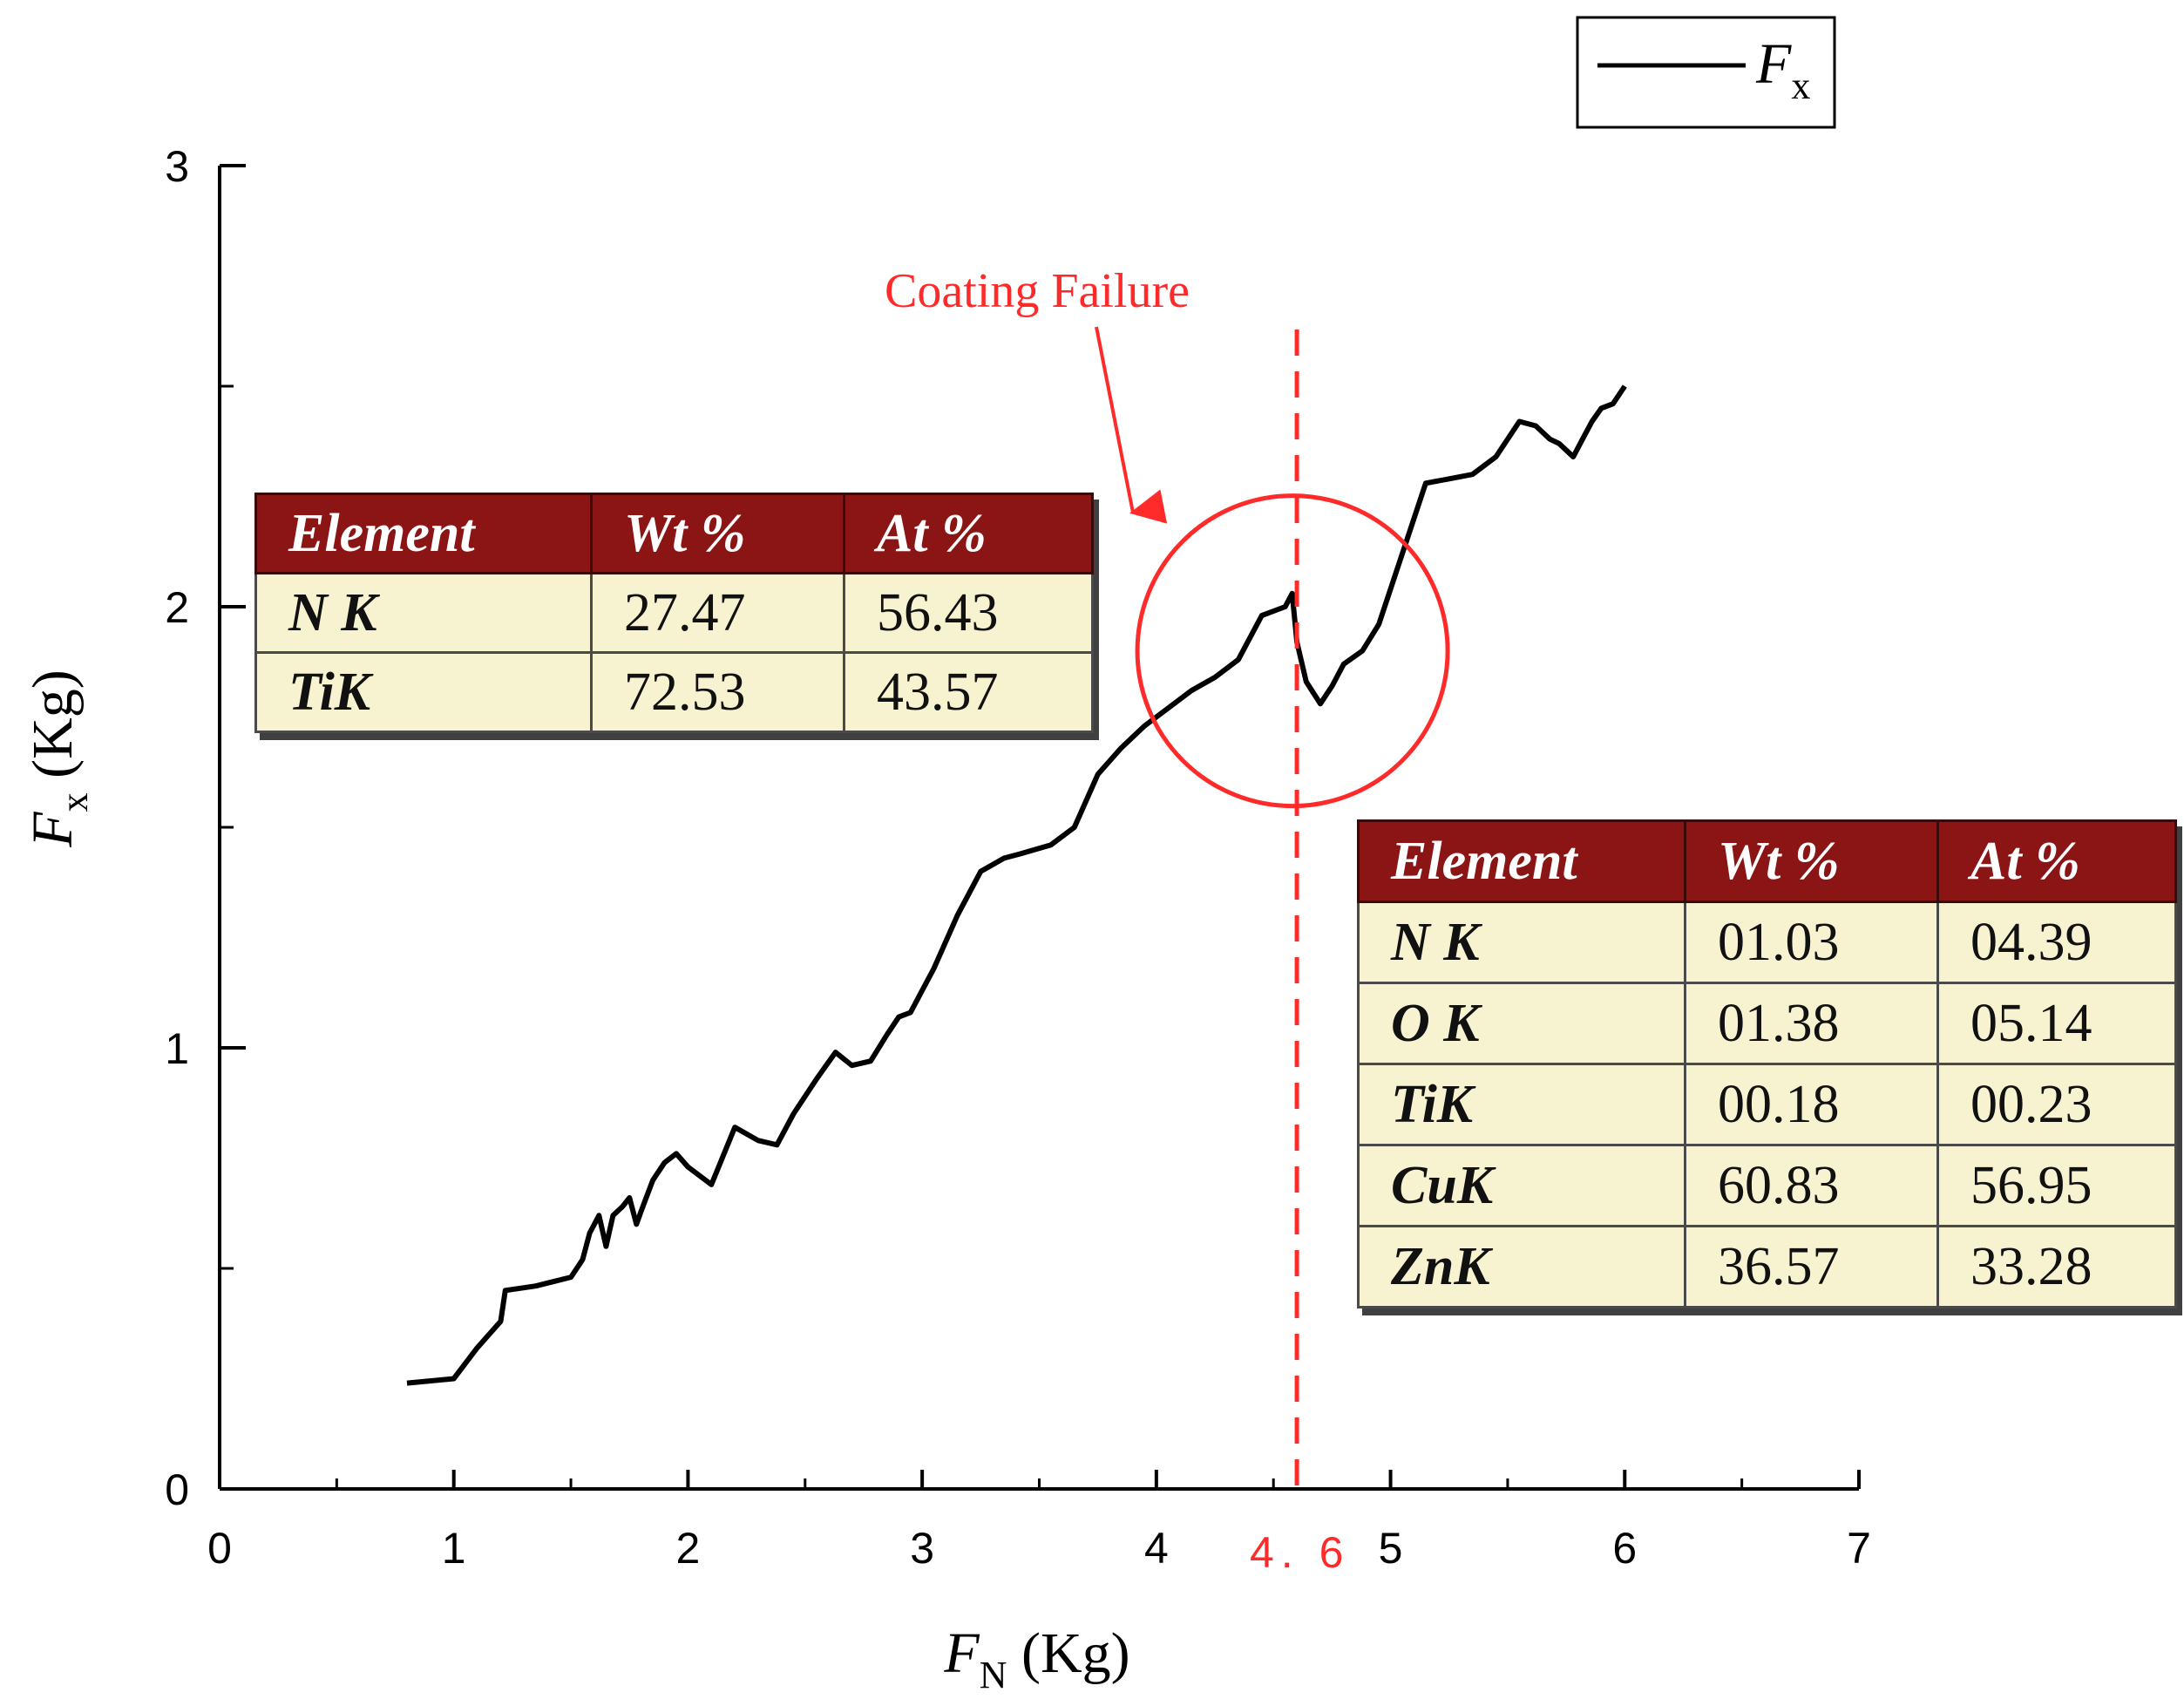 The image size is (2184, 1706). I want to click on table-row: TiK 72.53 43.57, so click(674, 692).